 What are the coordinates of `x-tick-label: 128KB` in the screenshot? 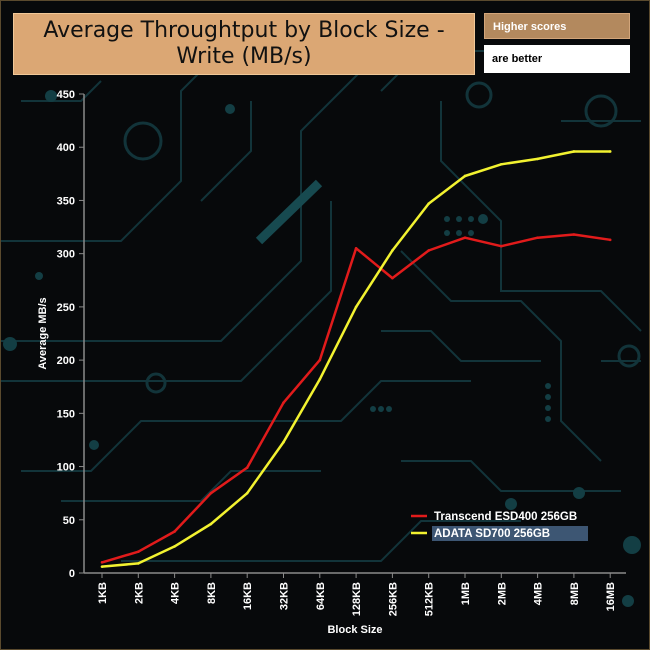 It's located at (357, 599).